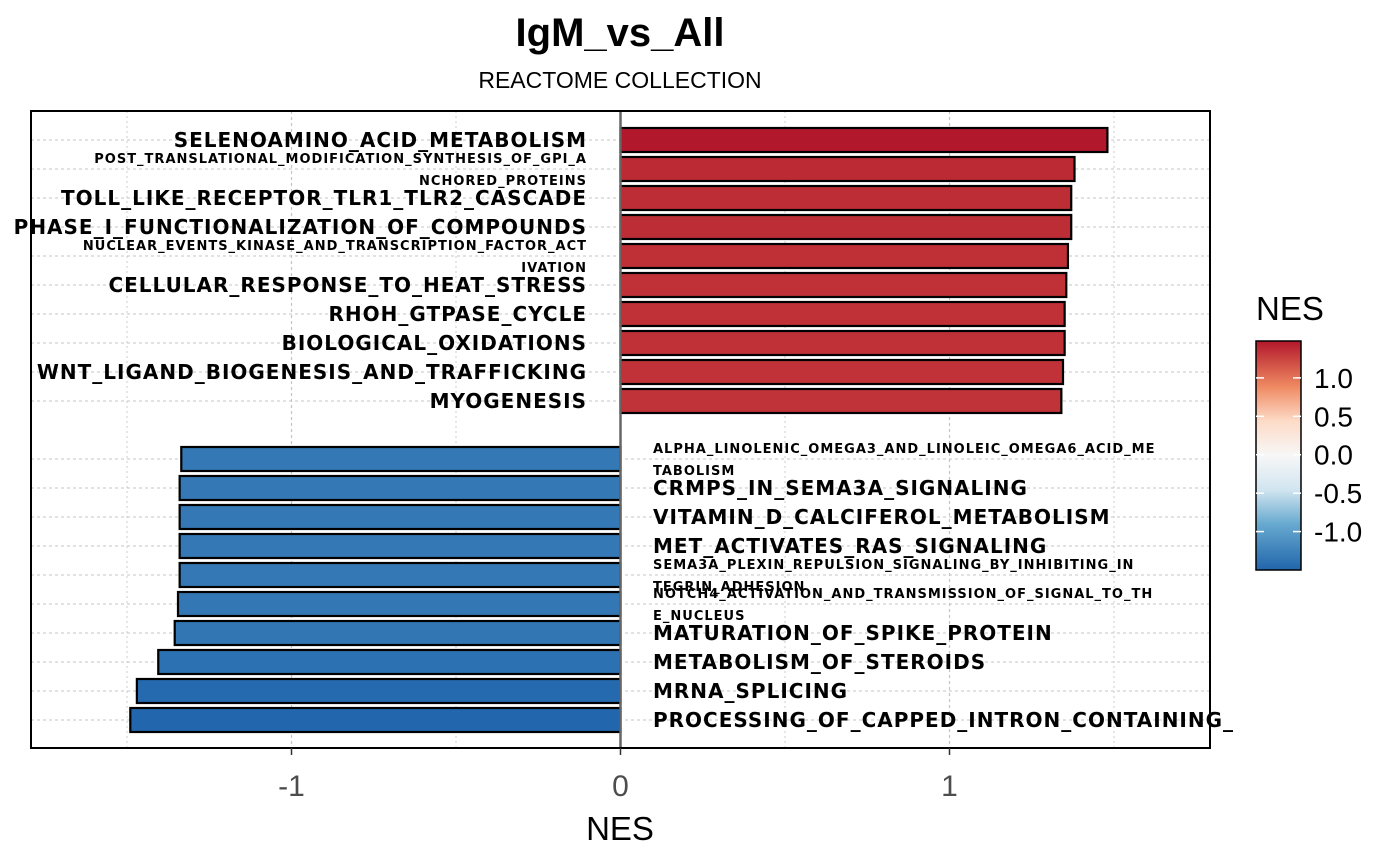 The image size is (1400, 865). Describe the element at coordinates (291, 786) in the screenshot. I see `x-tick-label: -1` at that location.